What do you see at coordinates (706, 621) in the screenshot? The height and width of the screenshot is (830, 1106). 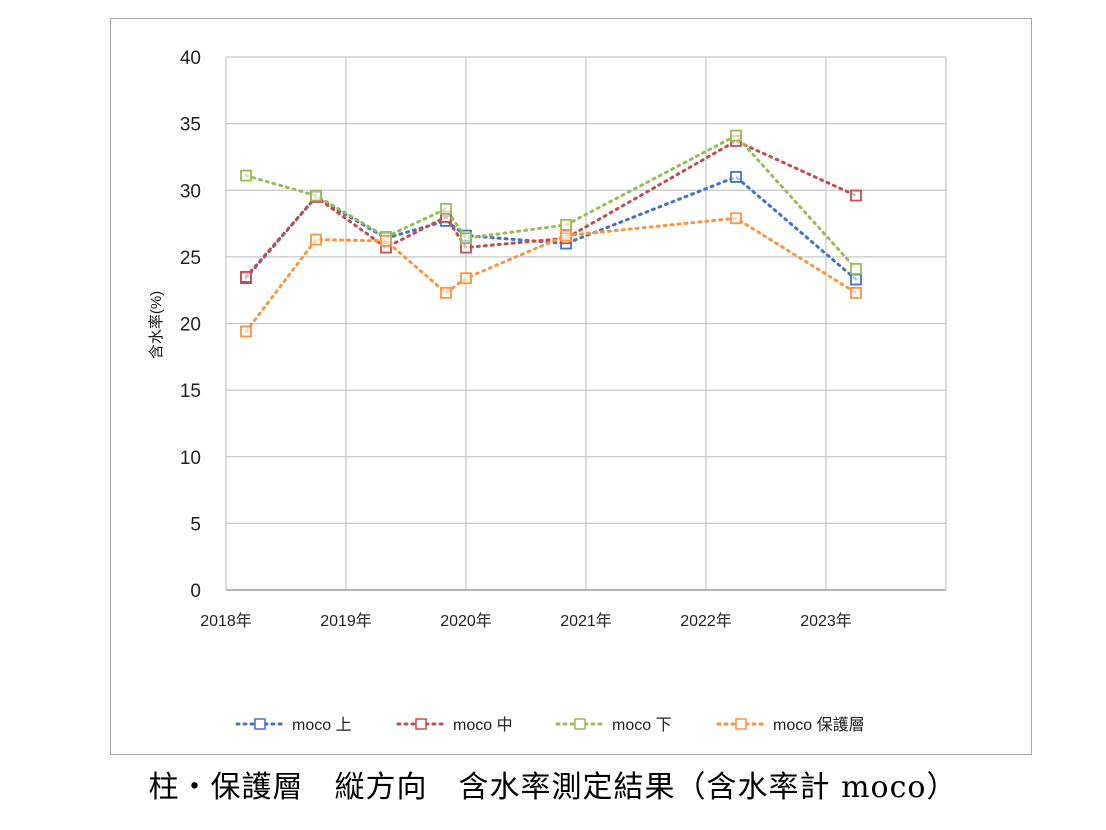 I see `x-tick-label: 2022年` at bounding box center [706, 621].